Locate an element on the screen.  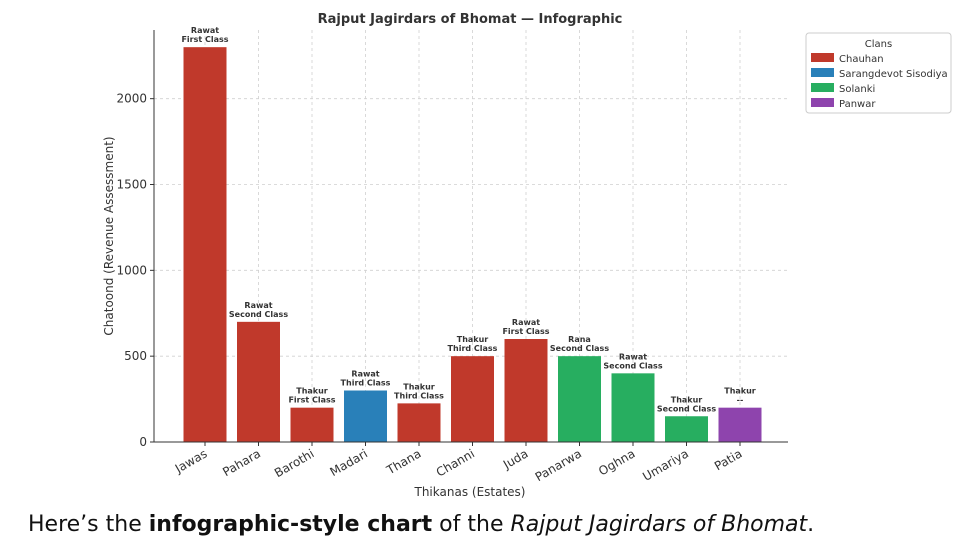
x-tick-label: Jawas is located at coordinates (191, 461).